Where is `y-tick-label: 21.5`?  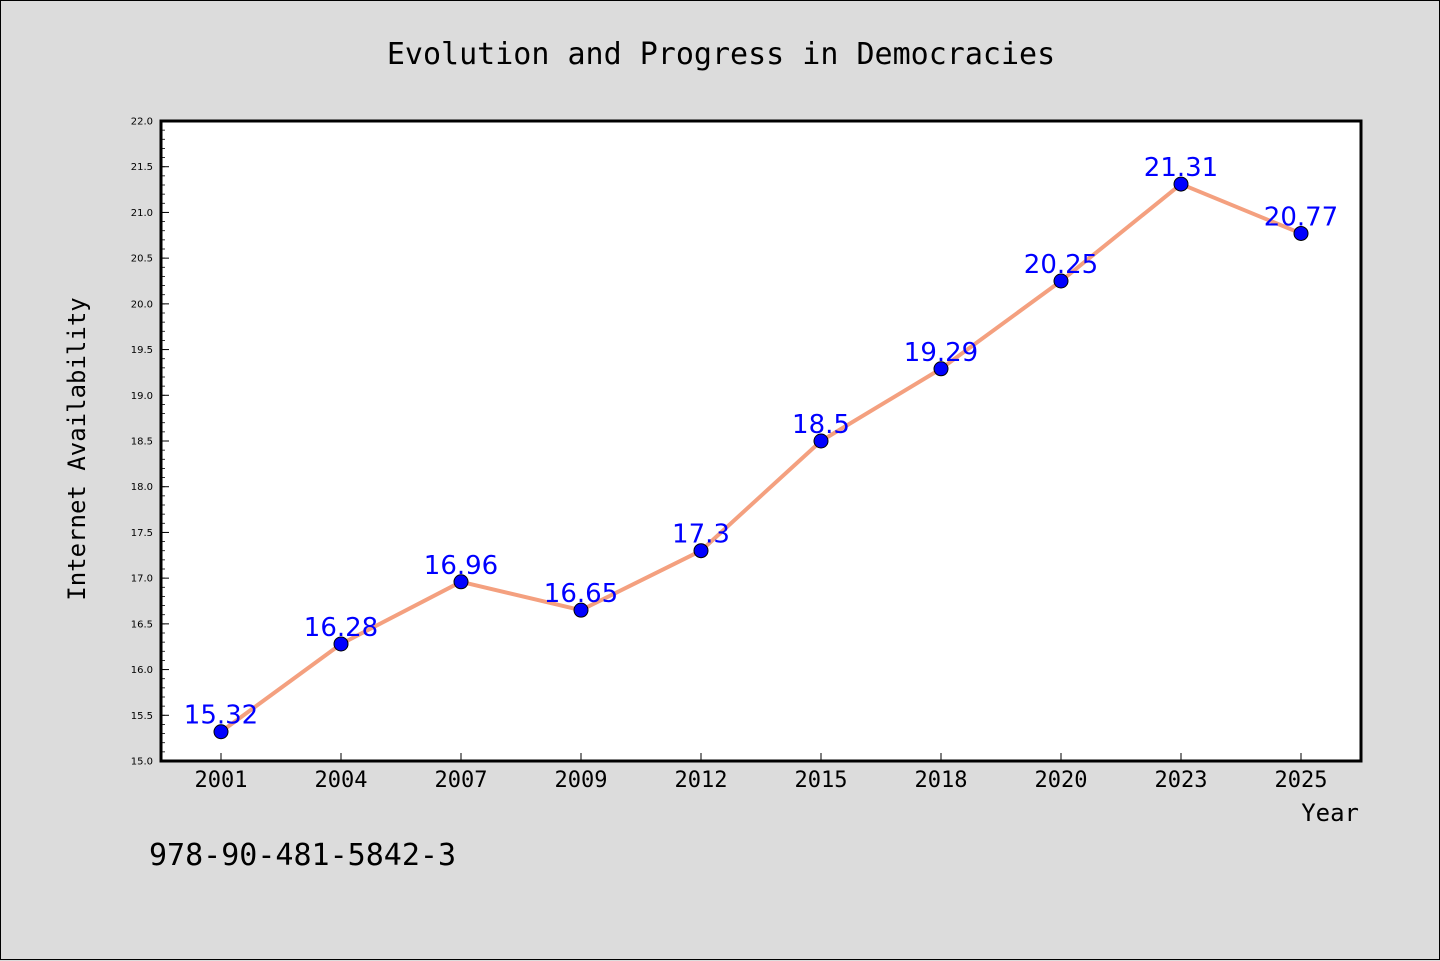 y-tick-label: 21.5 is located at coordinates (142, 167).